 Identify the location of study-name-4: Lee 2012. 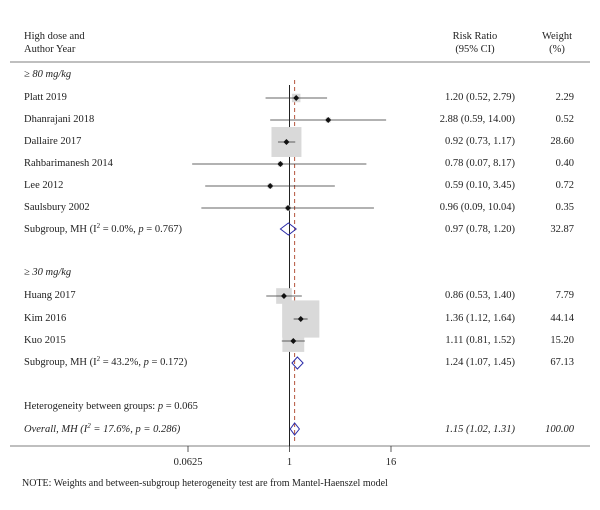
(44, 185).